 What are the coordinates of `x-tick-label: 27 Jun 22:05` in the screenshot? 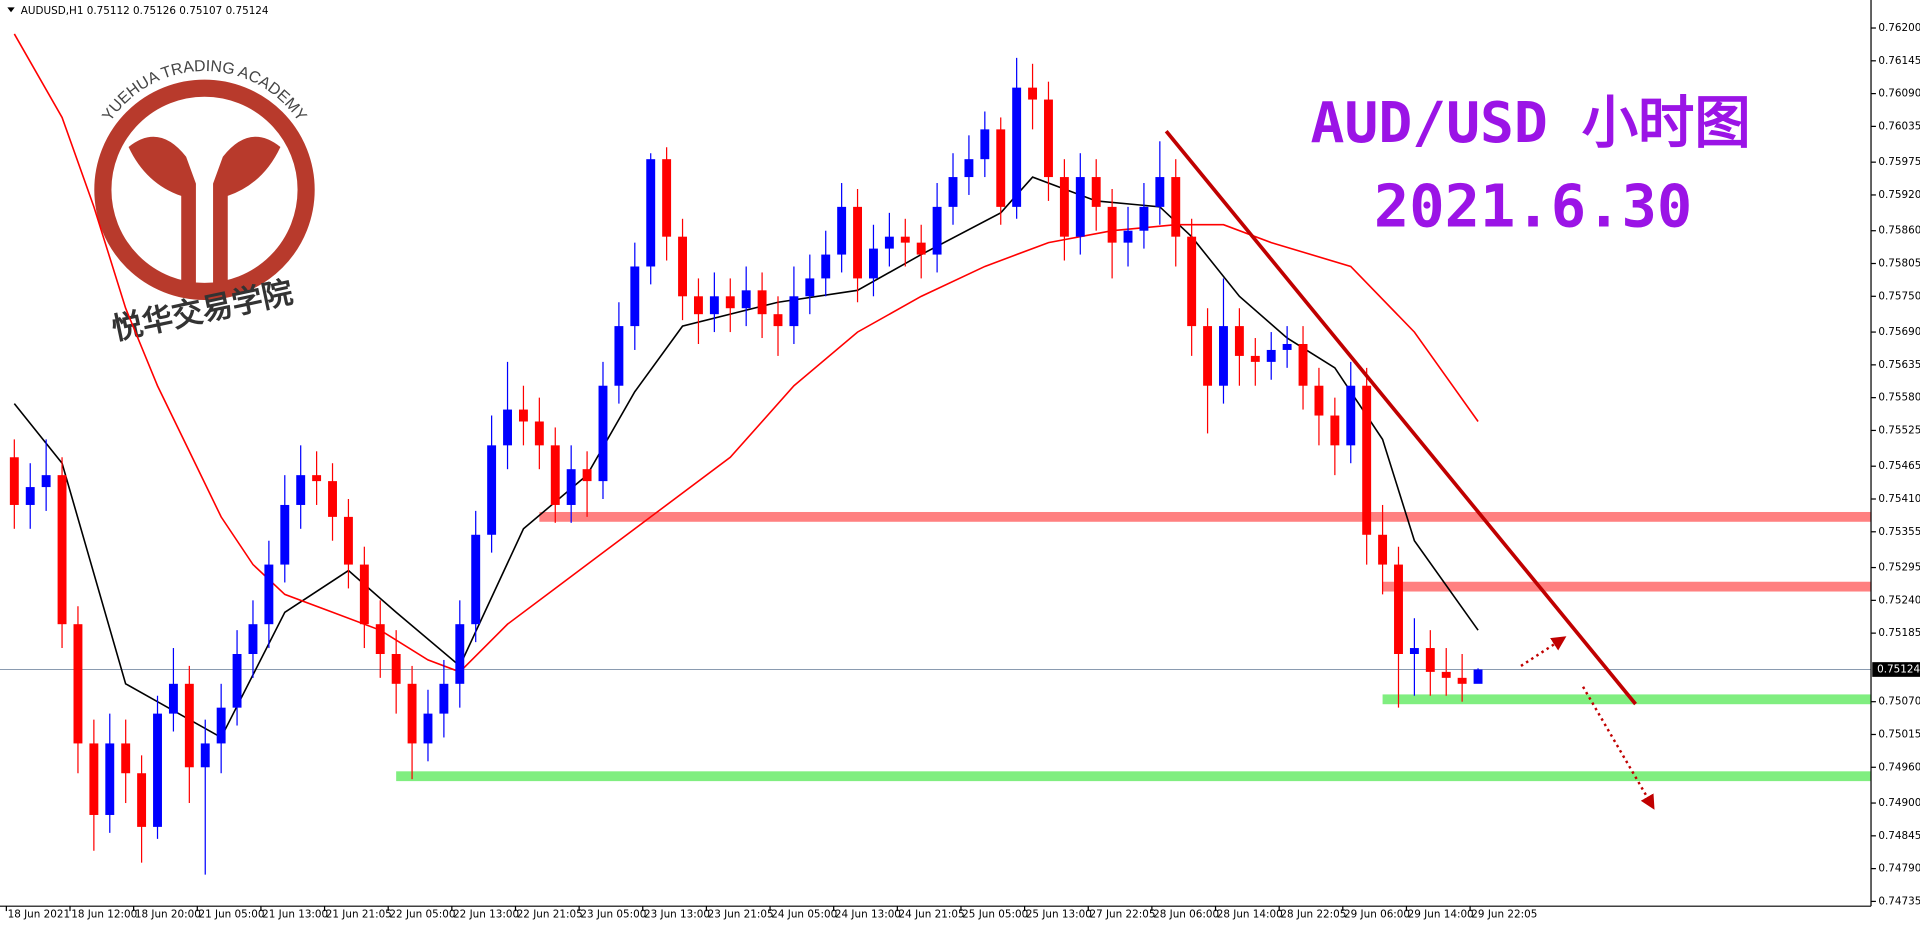 It's located at (1122, 915).